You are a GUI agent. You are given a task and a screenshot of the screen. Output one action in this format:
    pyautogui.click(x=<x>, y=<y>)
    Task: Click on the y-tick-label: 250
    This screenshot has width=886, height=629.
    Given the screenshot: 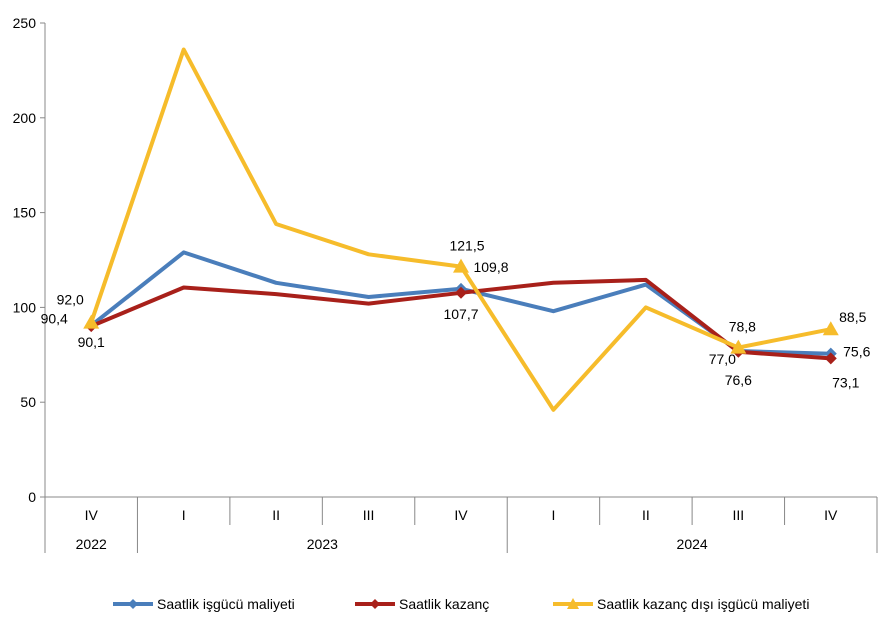 What is the action you would take?
    pyautogui.click(x=25, y=23)
    